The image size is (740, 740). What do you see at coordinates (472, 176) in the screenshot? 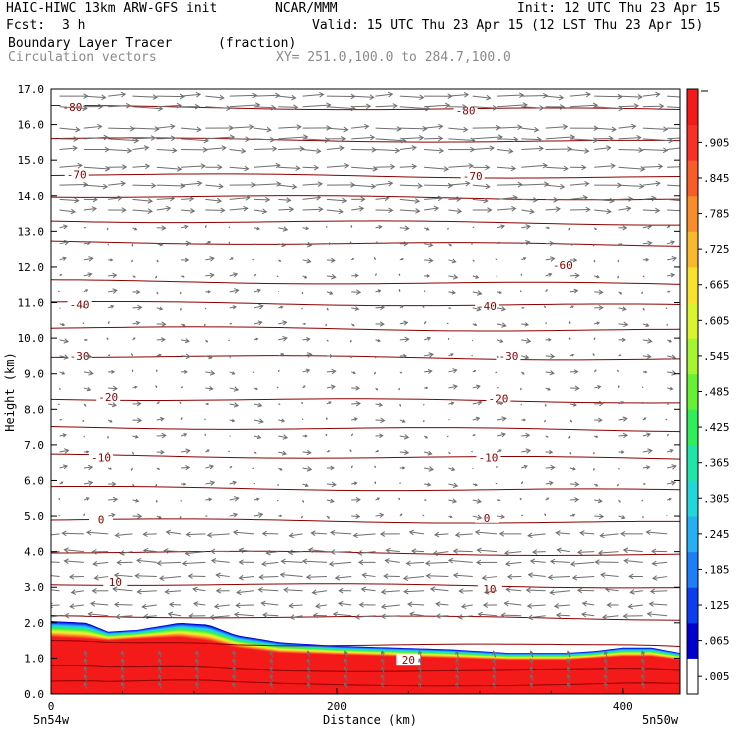
I see `contour-label-bg` at bounding box center [472, 176].